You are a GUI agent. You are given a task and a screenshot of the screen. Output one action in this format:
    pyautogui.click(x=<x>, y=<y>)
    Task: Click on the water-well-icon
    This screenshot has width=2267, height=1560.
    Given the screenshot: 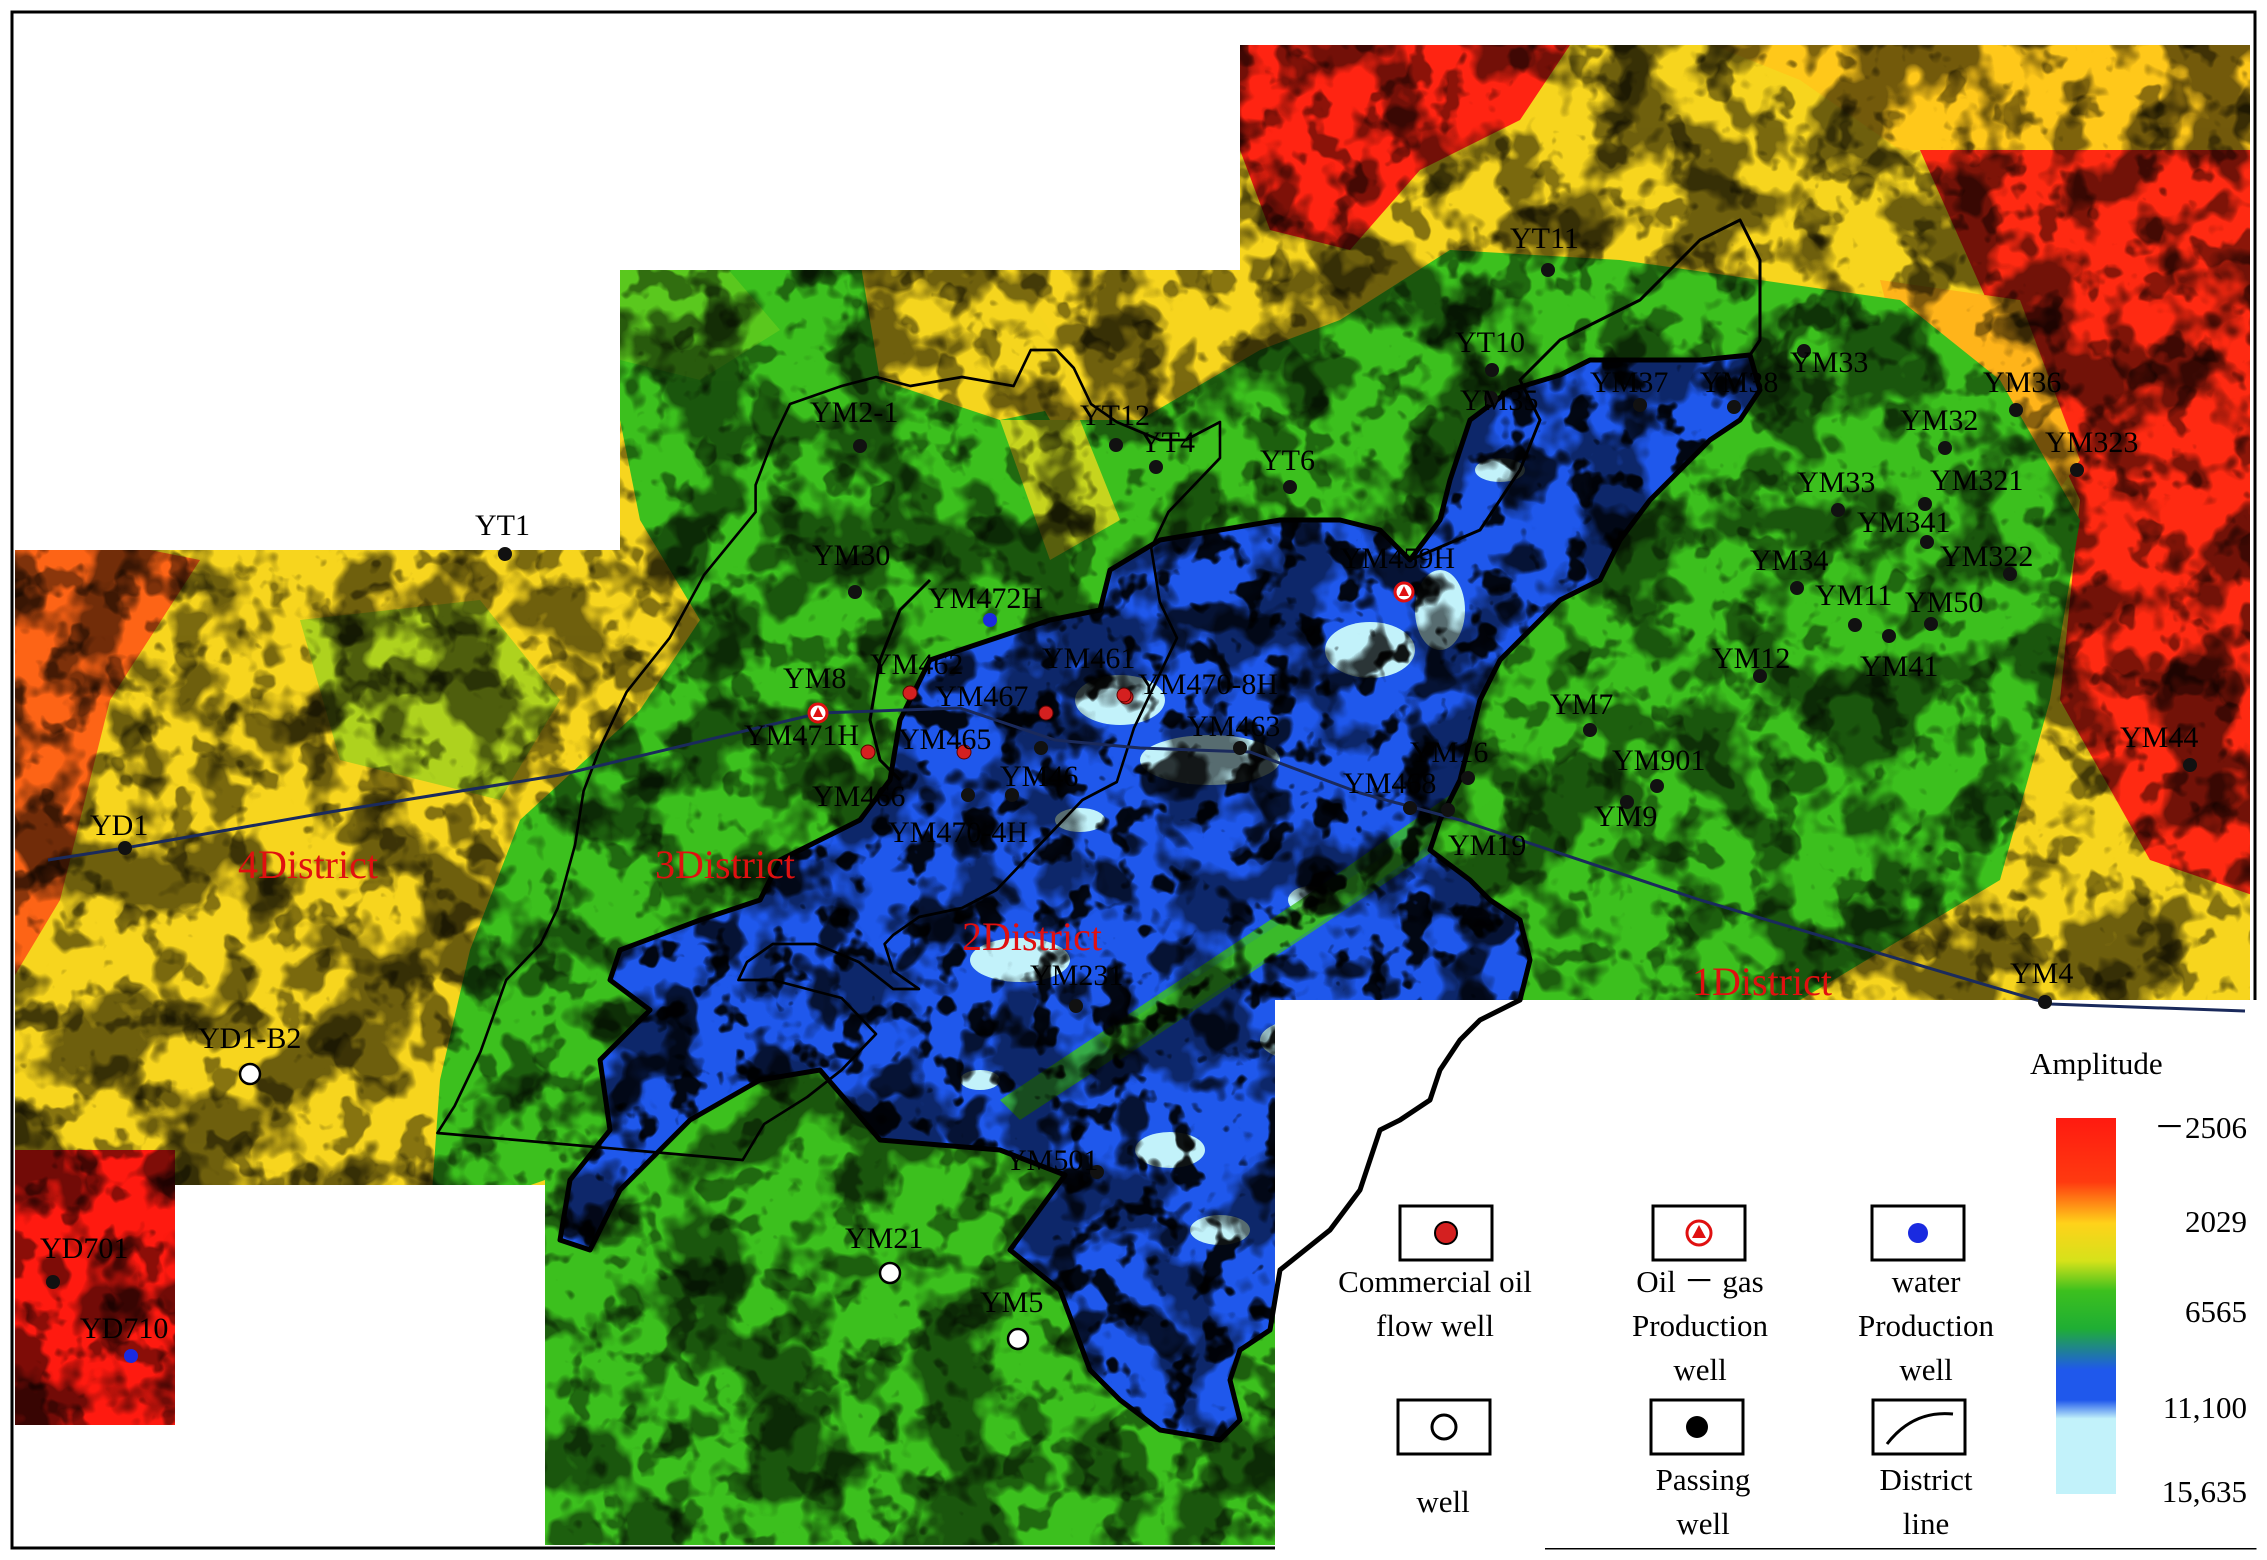 What is the action you would take?
    pyautogui.click(x=1918, y=1233)
    